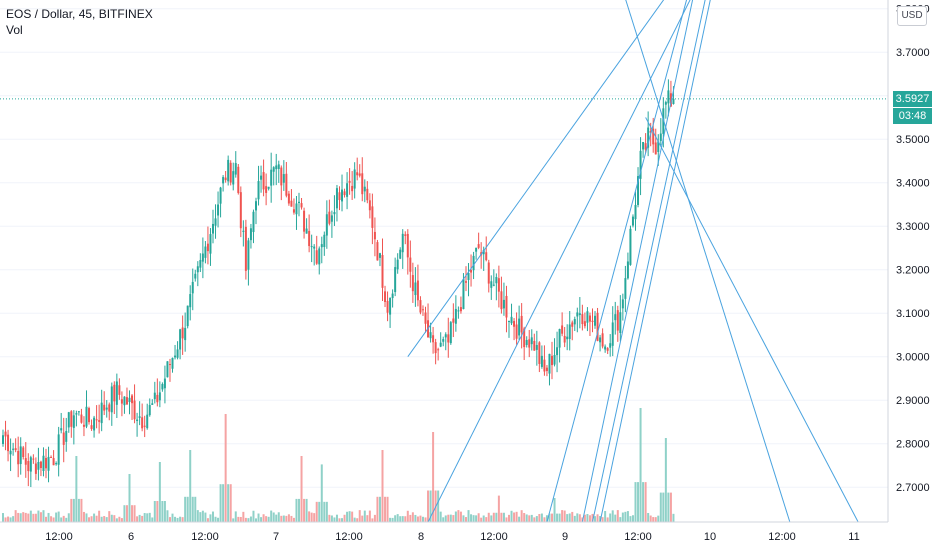 The image size is (932, 550). What do you see at coordinates (912, 16) in the screenshot?
I see `currency-button: USD` at bounding box center [912, 16].